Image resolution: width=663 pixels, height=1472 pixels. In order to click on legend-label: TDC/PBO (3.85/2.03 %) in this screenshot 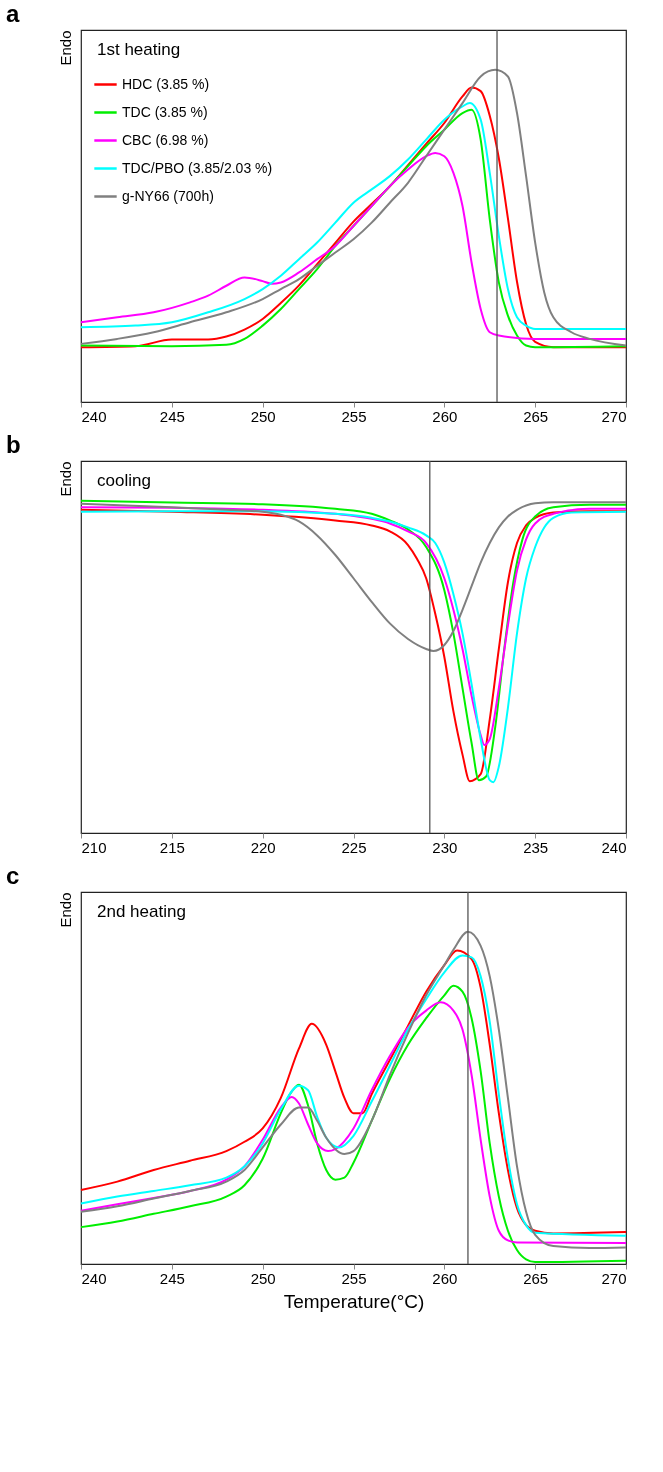, I will do `click(197, 167)`.